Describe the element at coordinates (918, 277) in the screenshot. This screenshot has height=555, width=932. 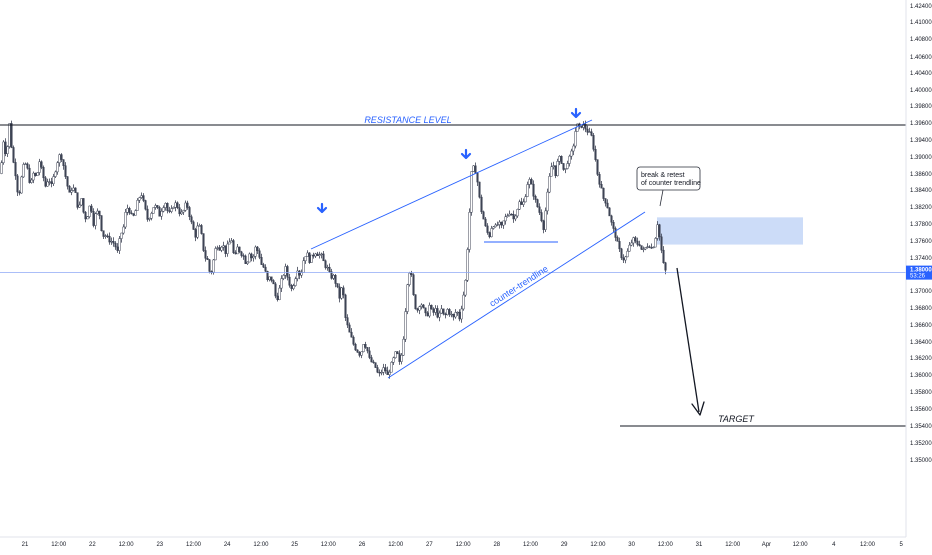
I see `current-countdown-label: 53:26` at that location.